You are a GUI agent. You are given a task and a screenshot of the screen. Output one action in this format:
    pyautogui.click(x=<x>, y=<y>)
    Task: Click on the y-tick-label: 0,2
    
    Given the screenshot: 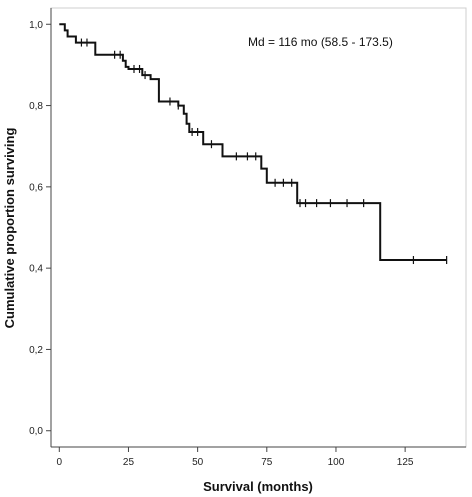 What is the action you would take?
    pyautogui.click(x=36, y=350)
    